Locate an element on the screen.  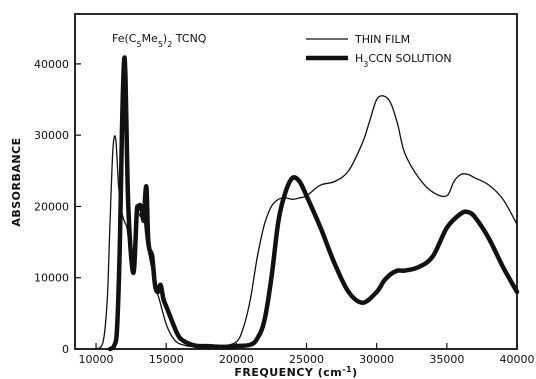
y-tick-label: 10000 is located at coordinates (51, 278).